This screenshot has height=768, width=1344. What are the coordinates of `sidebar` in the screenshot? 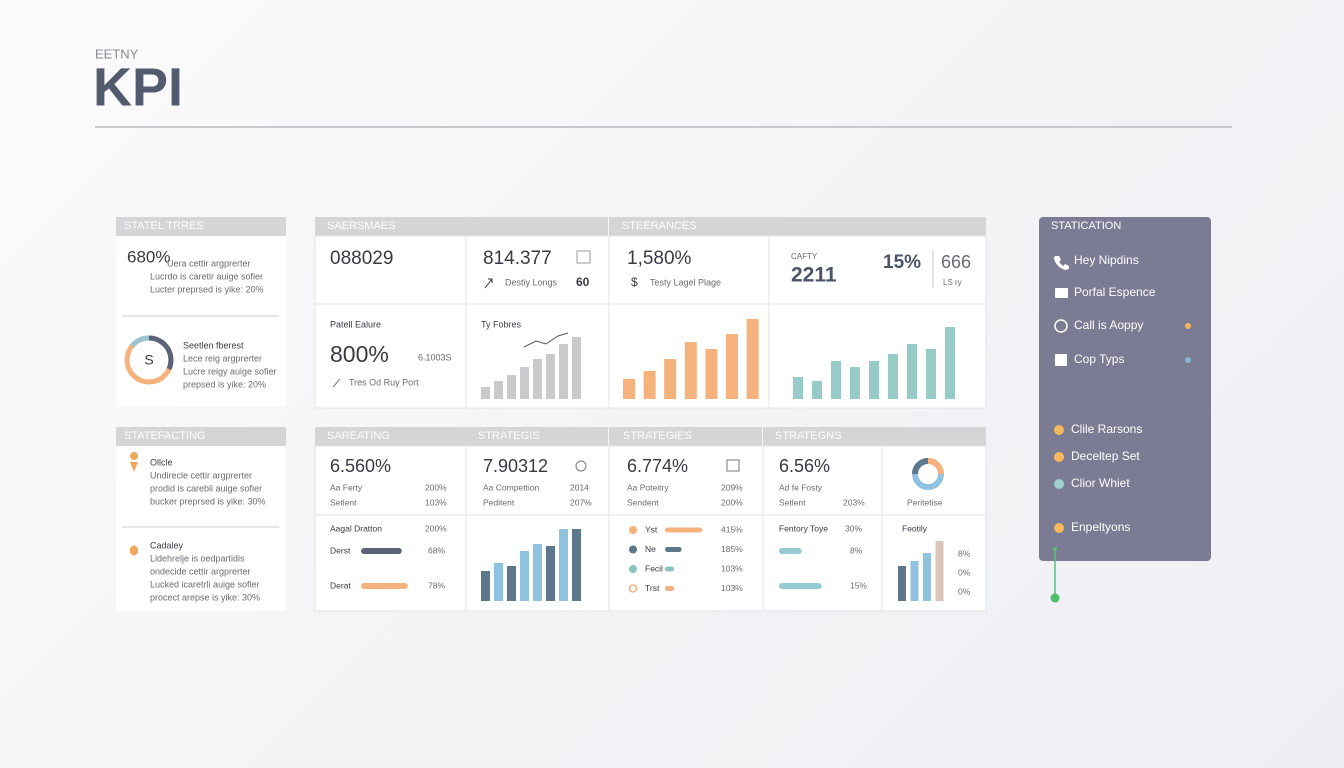 It's located at (1125, 389).